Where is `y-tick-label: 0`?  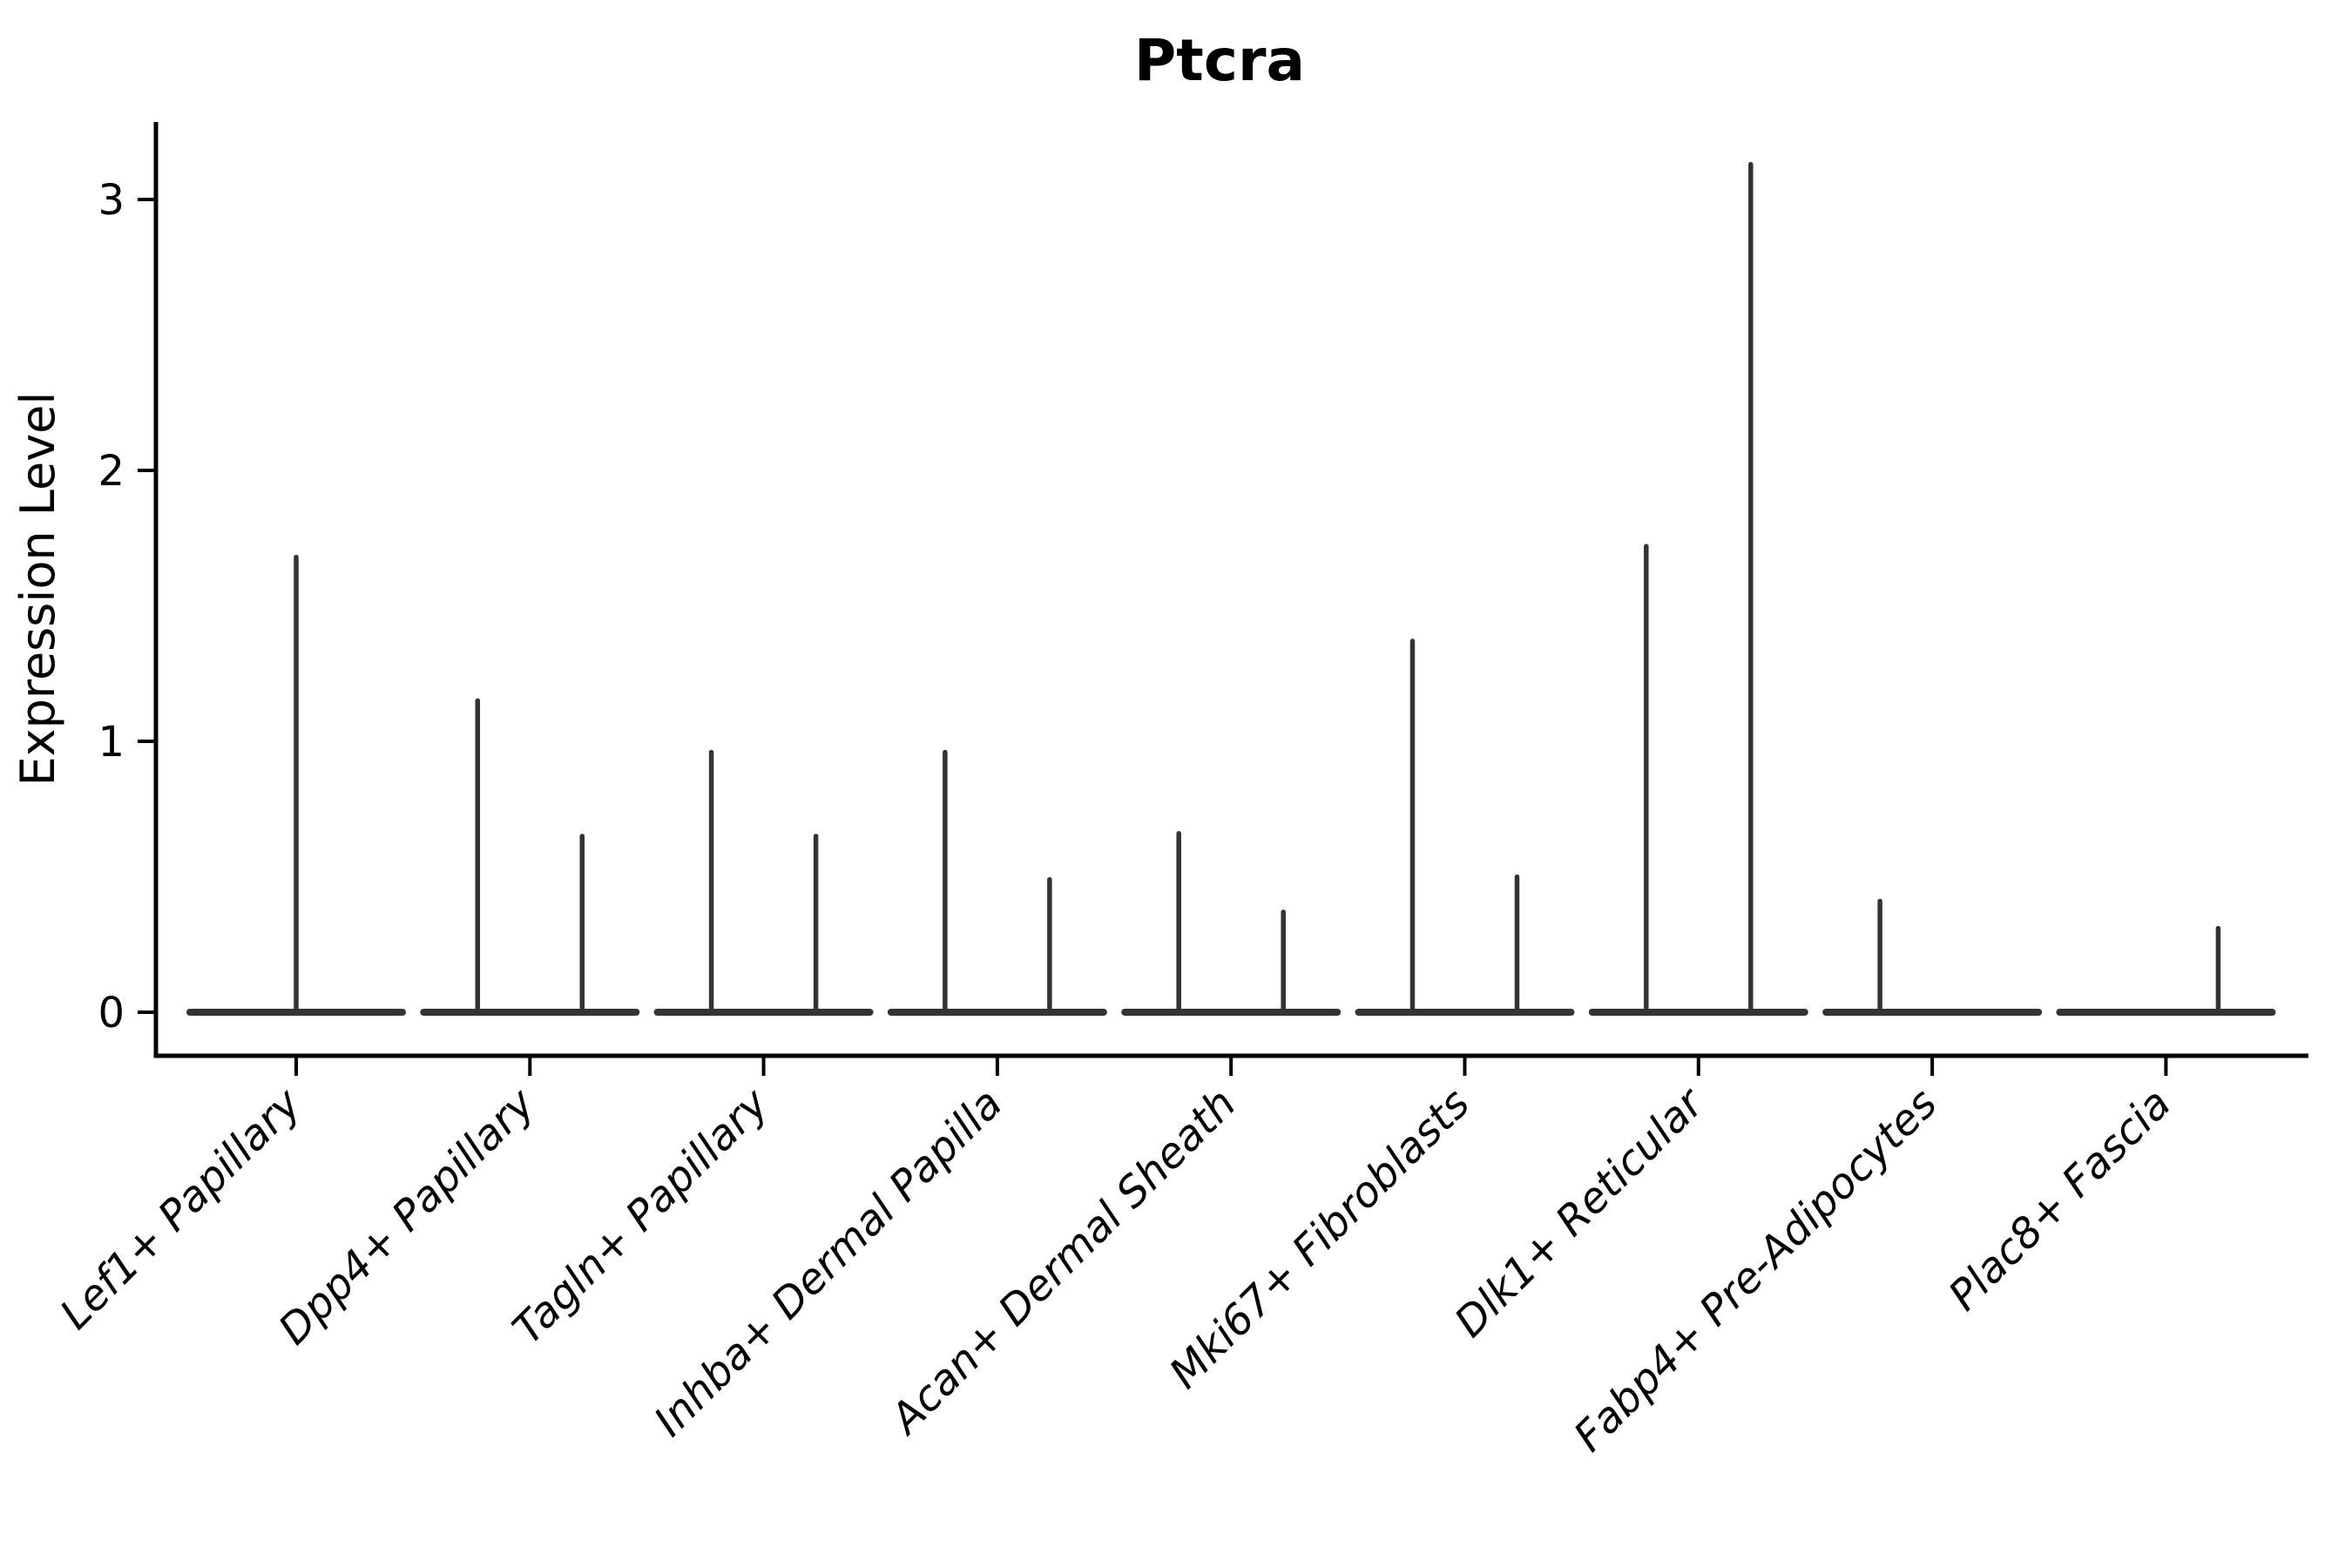 y-tick-label: 0 is located at coordinates (111, 1013).